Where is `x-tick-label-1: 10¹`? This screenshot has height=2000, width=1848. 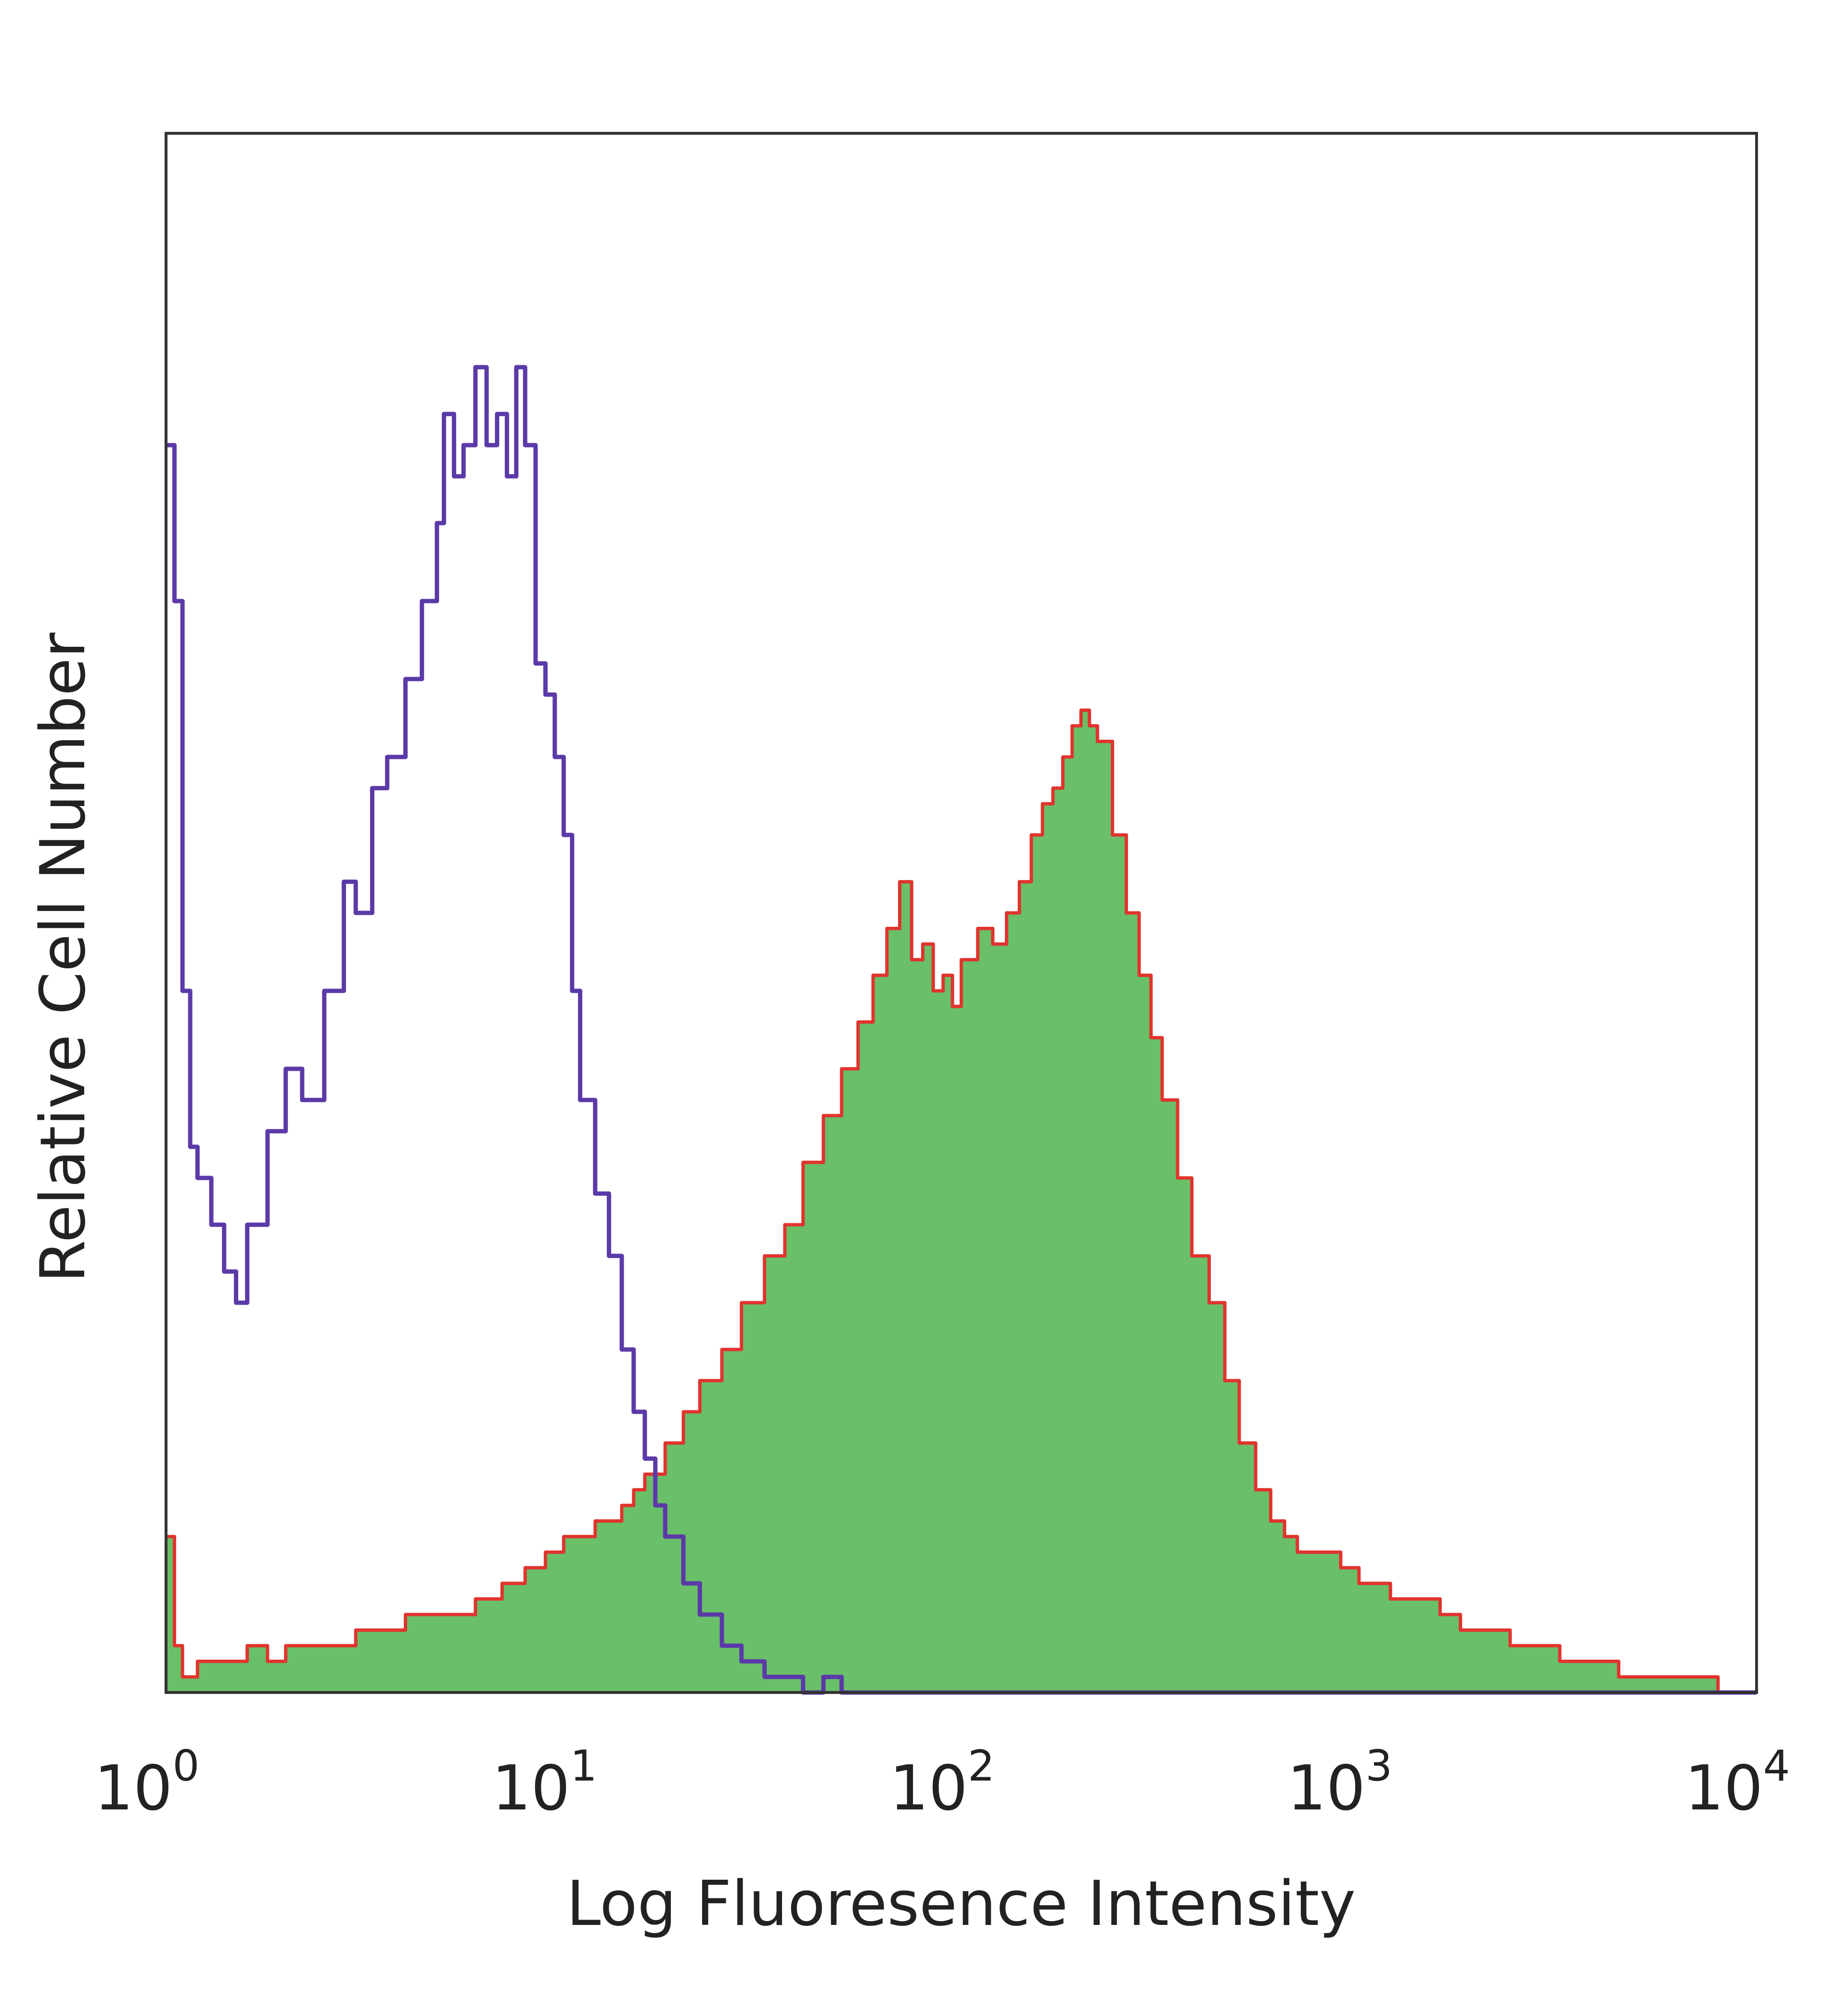 x-tick-label-1: 10¹ is located at coordinates (544, 1782).